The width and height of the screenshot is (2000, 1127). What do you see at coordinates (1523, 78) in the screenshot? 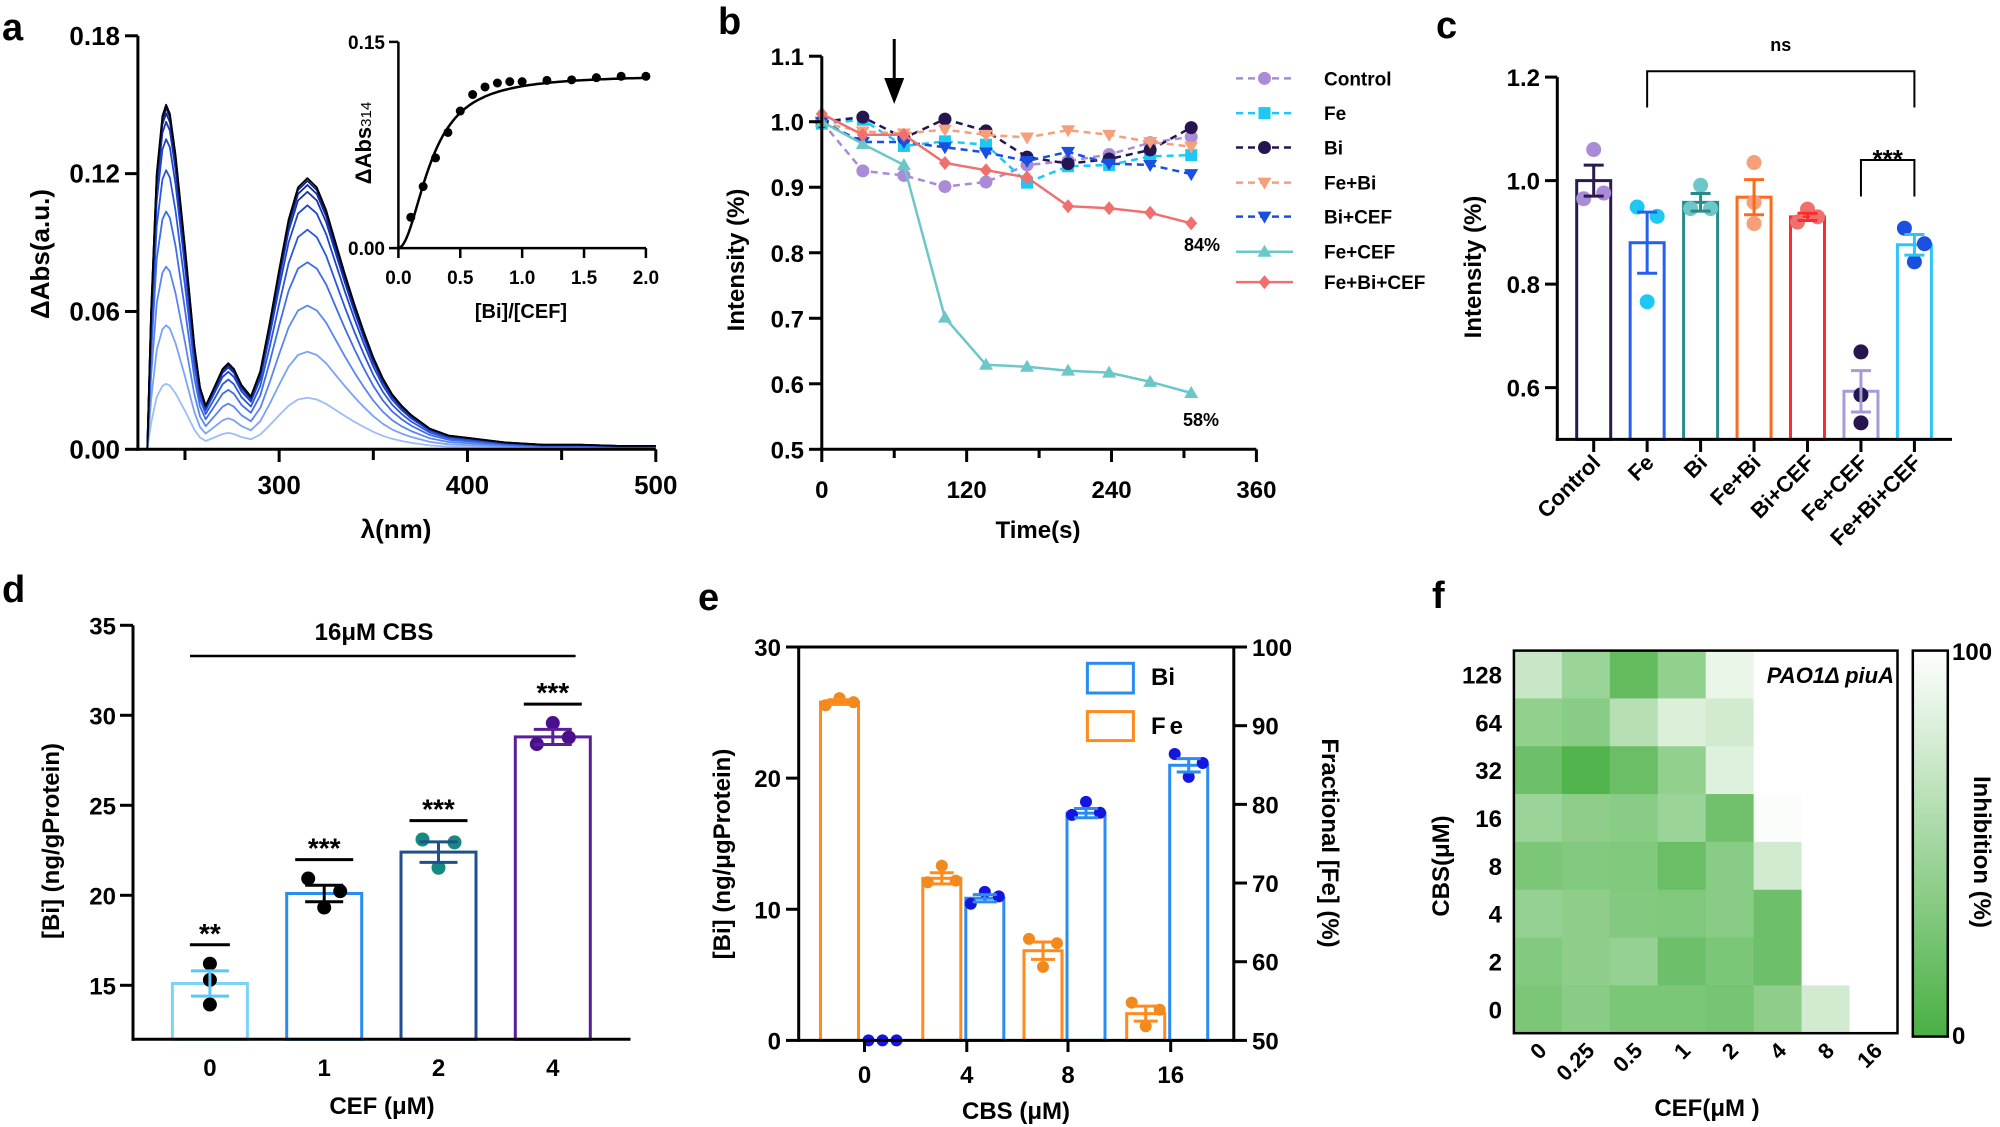
I see `y-tick-label: 1.2` at bounding box center [1523, 78].